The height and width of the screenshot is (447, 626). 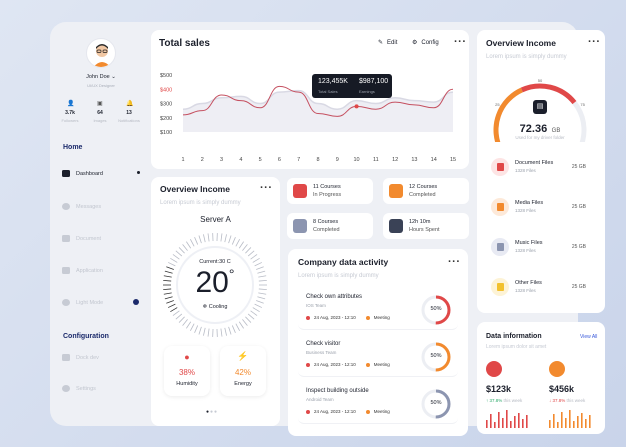 What do you see at coordinates (300, 226) in the screenshot?
I see `clock-icon` at bounding box center [300, 226].